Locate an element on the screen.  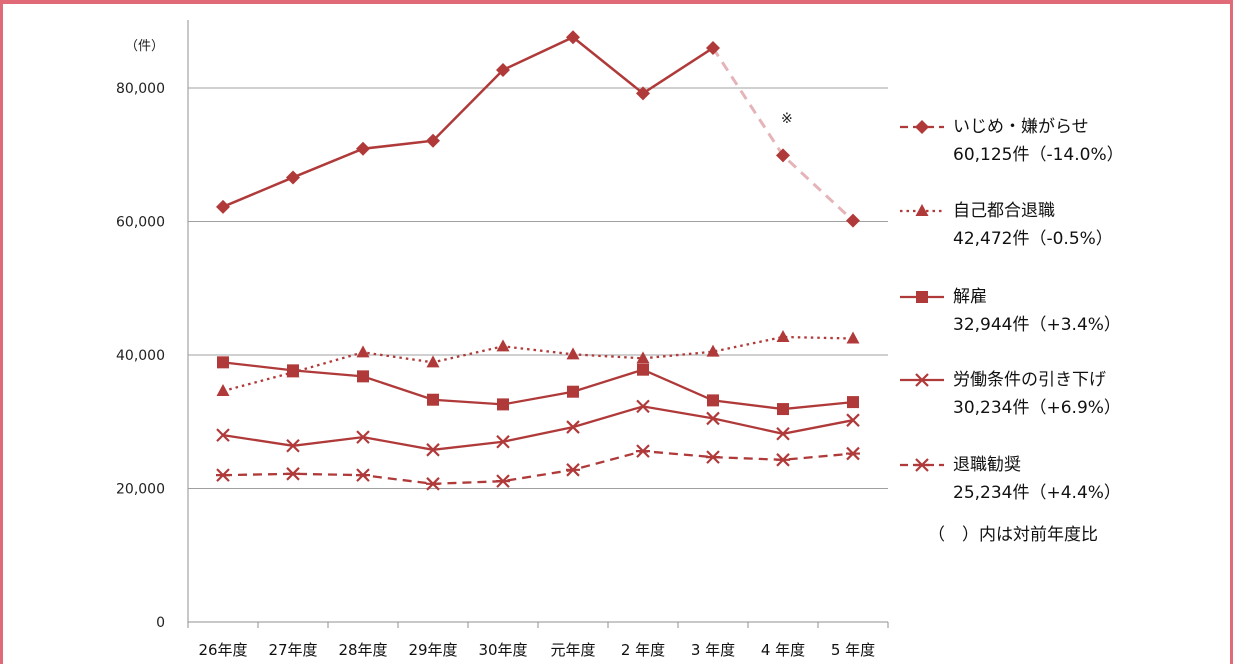
x-tick-label: 26年度 is located at coordinates (222, 650).